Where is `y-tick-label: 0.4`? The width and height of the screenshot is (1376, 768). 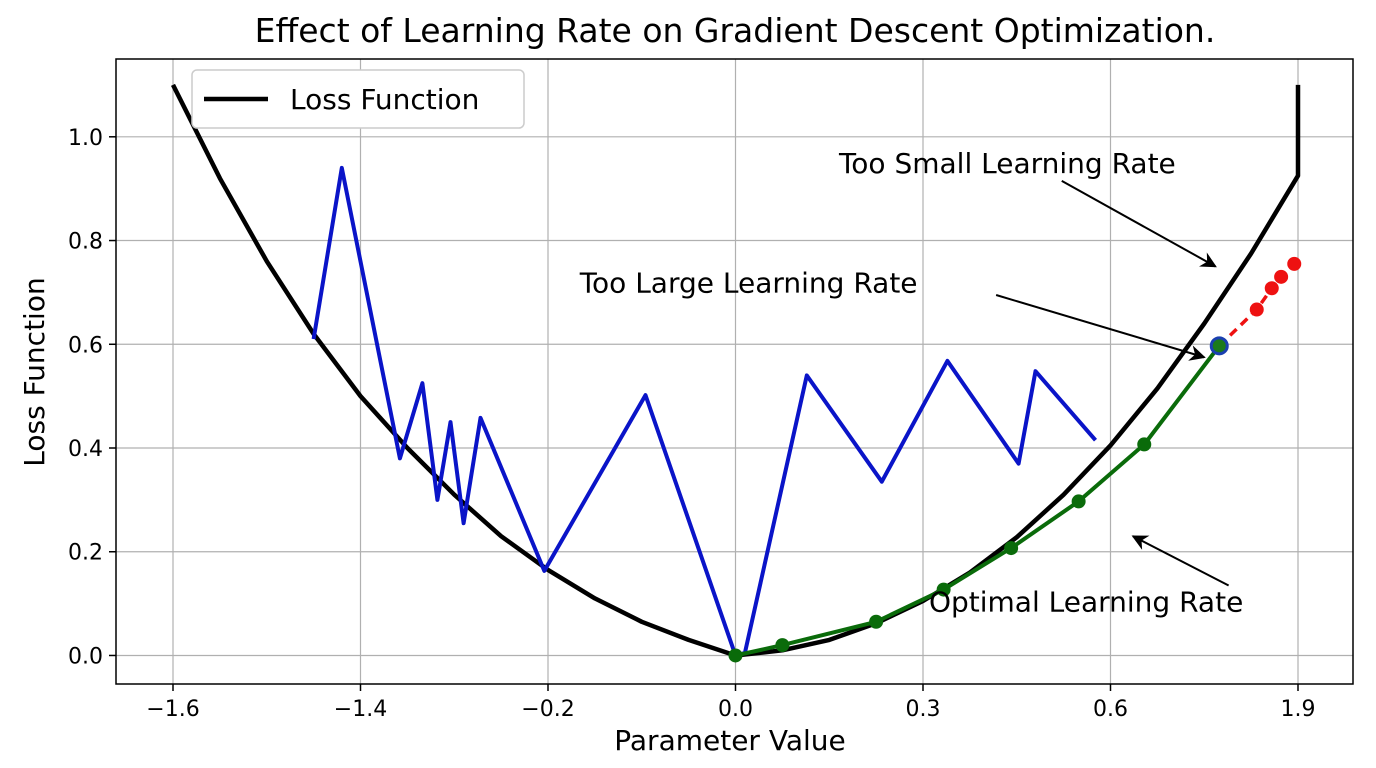 y-tick-label: 0.4 is located at coordinates (85, 449).